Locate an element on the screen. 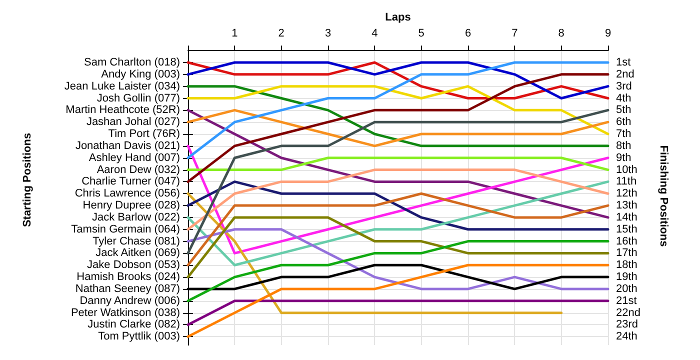 This screenshot has width=700, height=360. y-tick-label: 18th is located at coordinates (627, 265).